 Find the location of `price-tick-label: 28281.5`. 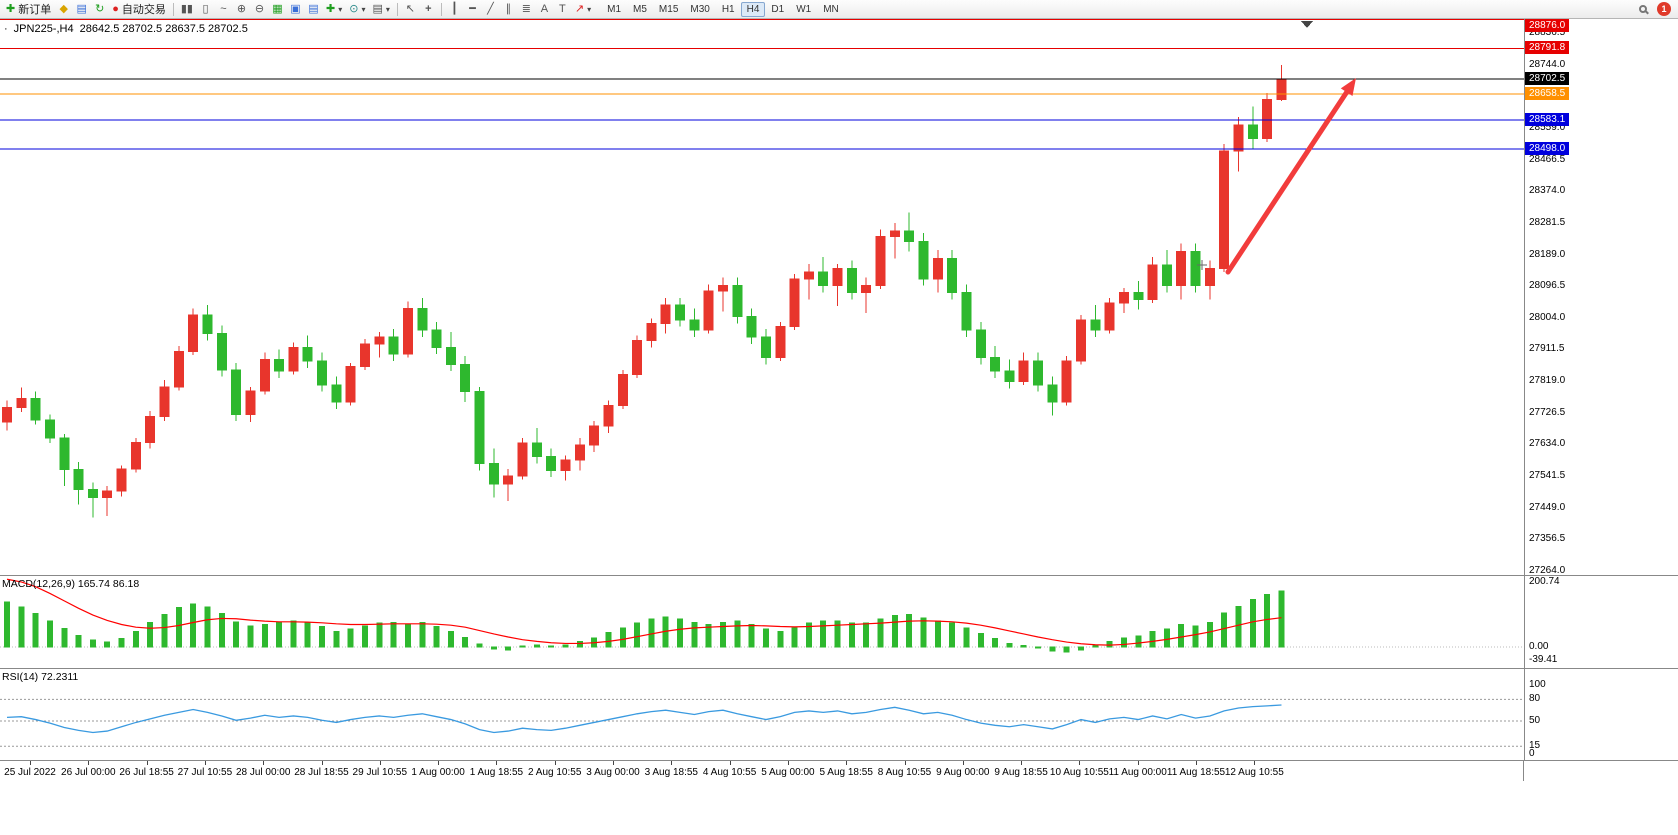

price-tick-label: 28281.5 is located at coordinates (1547, 222).